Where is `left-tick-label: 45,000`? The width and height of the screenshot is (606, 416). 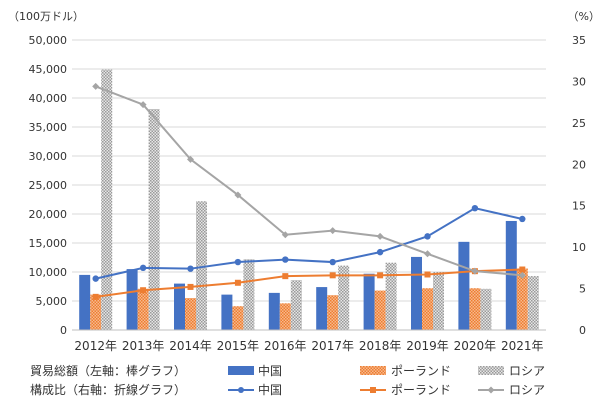 left-tick-label: 45,000 is located at coordinates (48, 69).